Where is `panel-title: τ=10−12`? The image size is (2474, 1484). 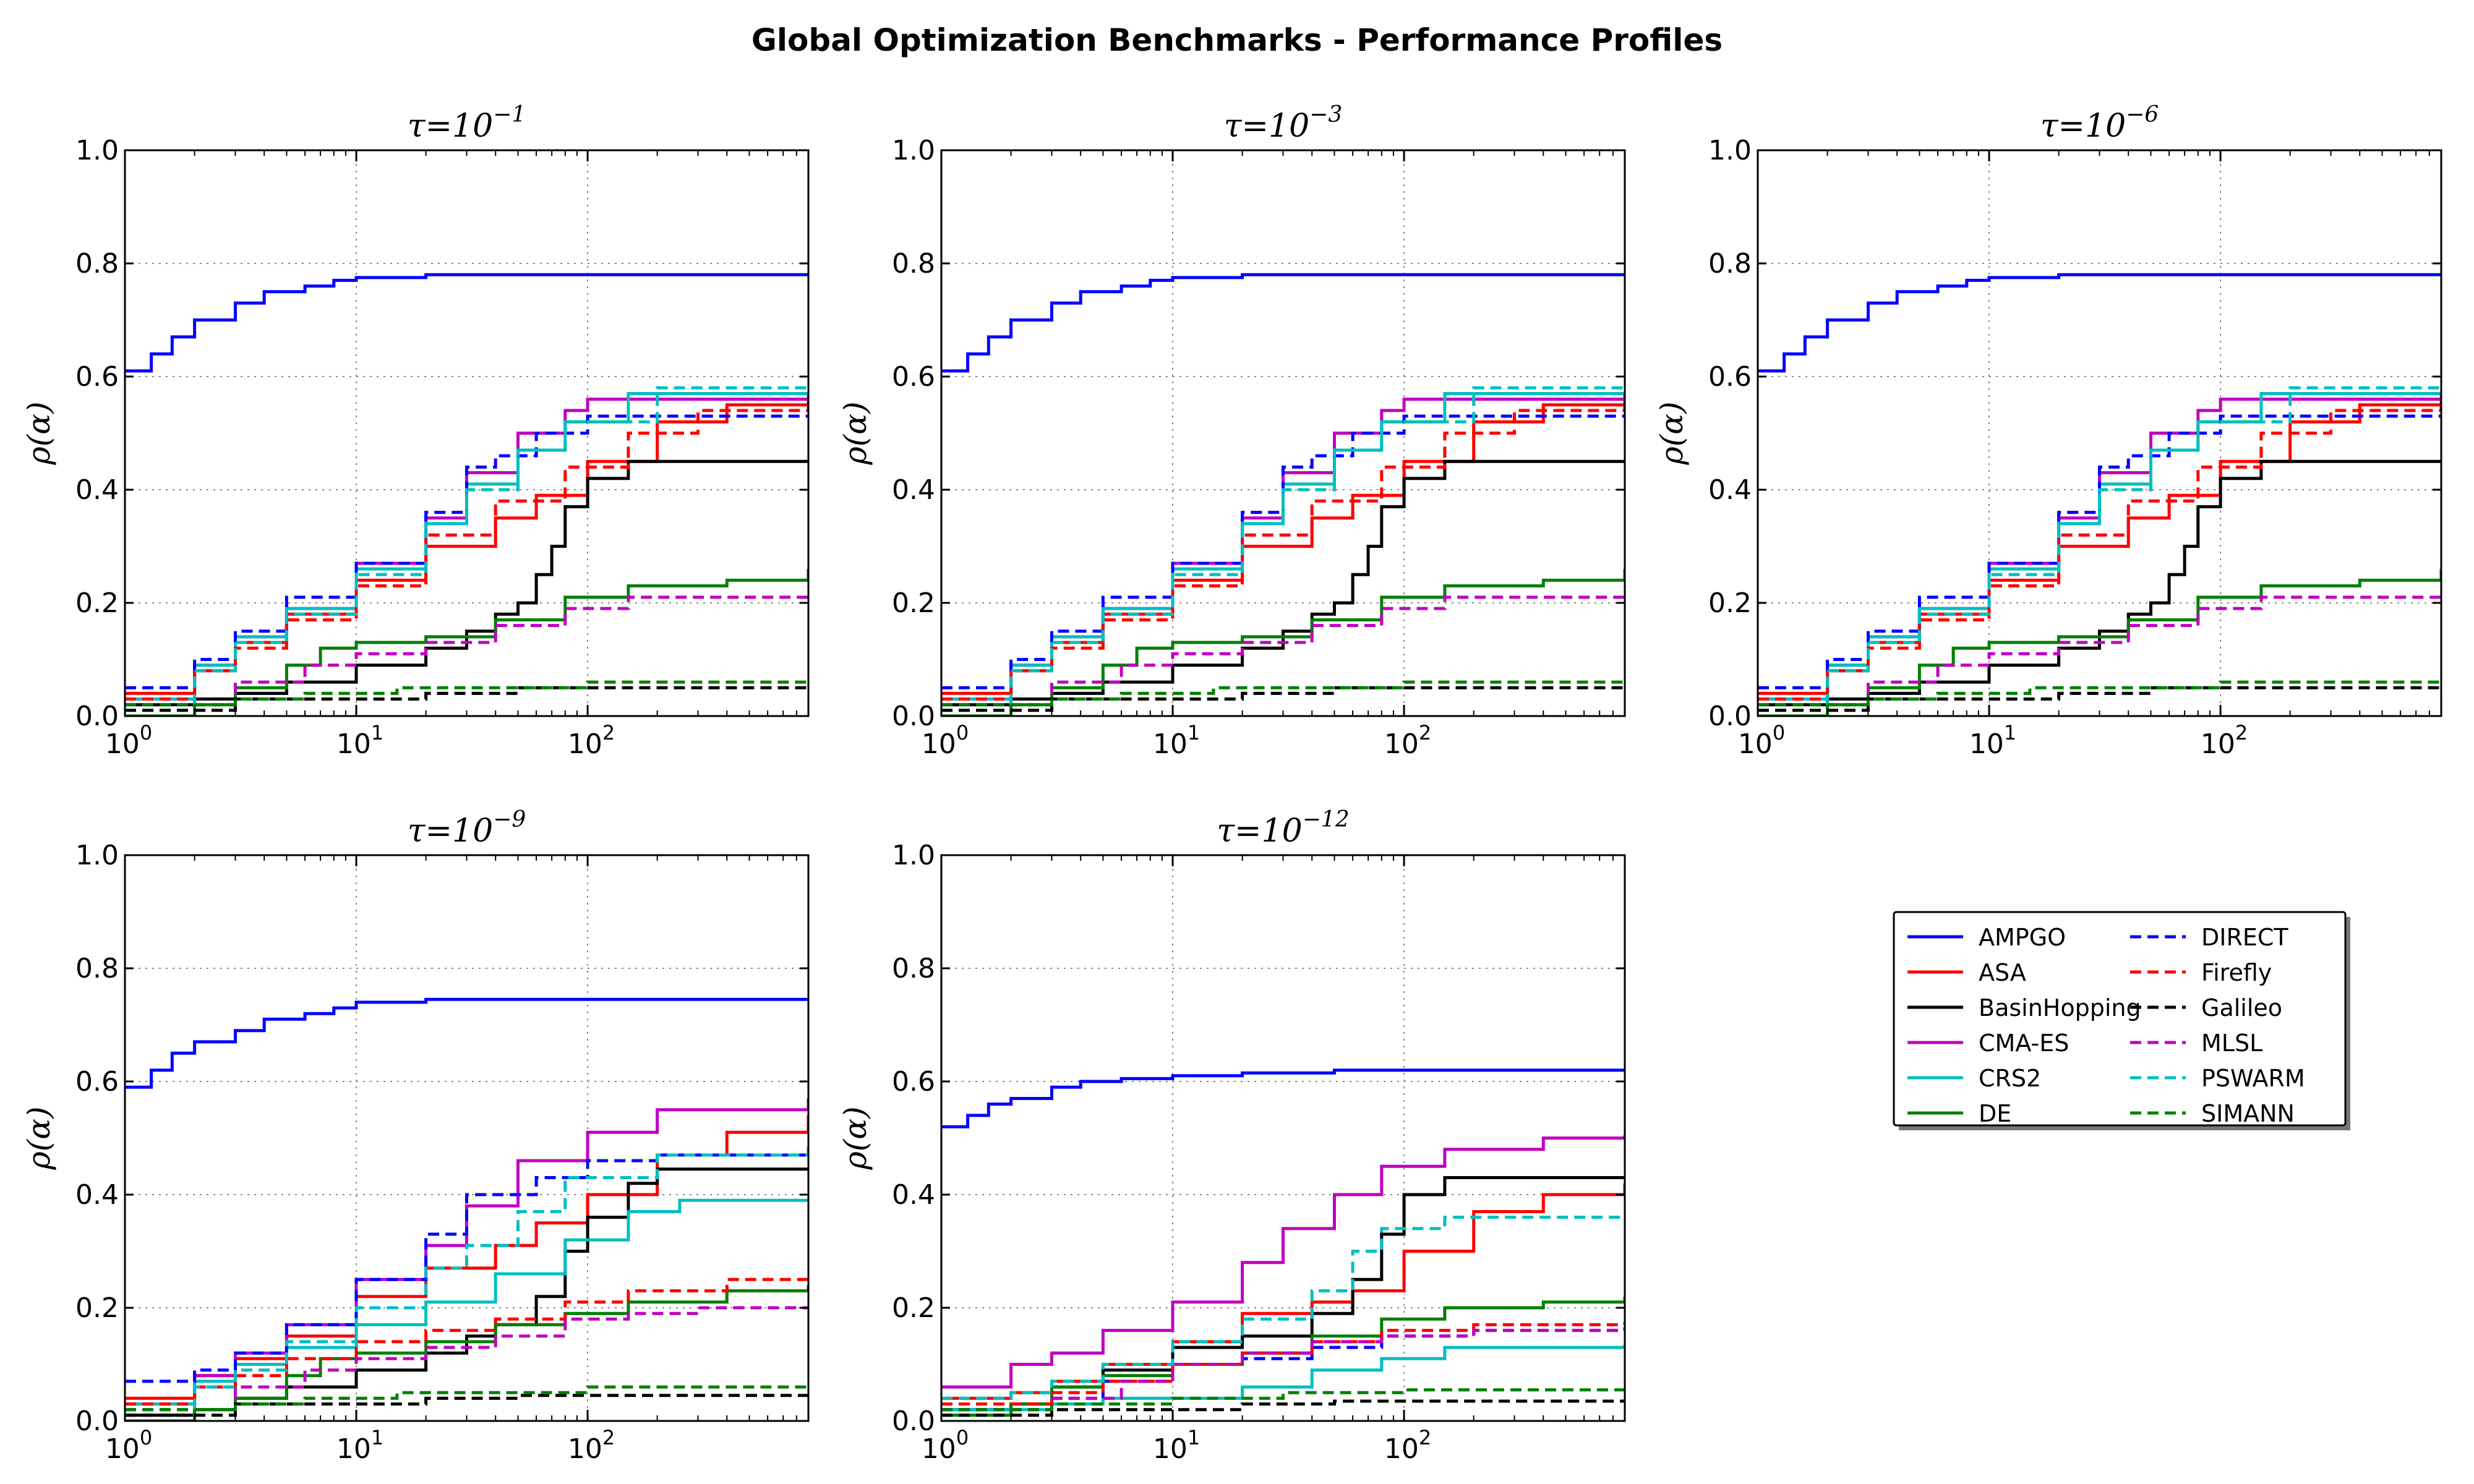 panel-title: τ=10−12 is located at coordinates (1283, 828).